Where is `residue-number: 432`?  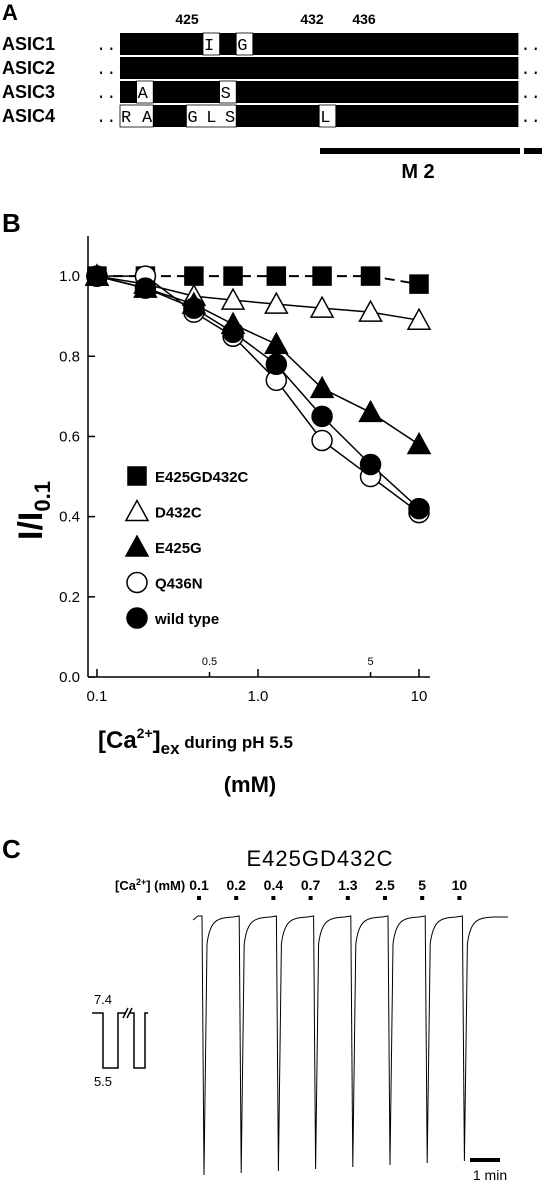
residue-number: 432 is located at coordinates (312, 19).